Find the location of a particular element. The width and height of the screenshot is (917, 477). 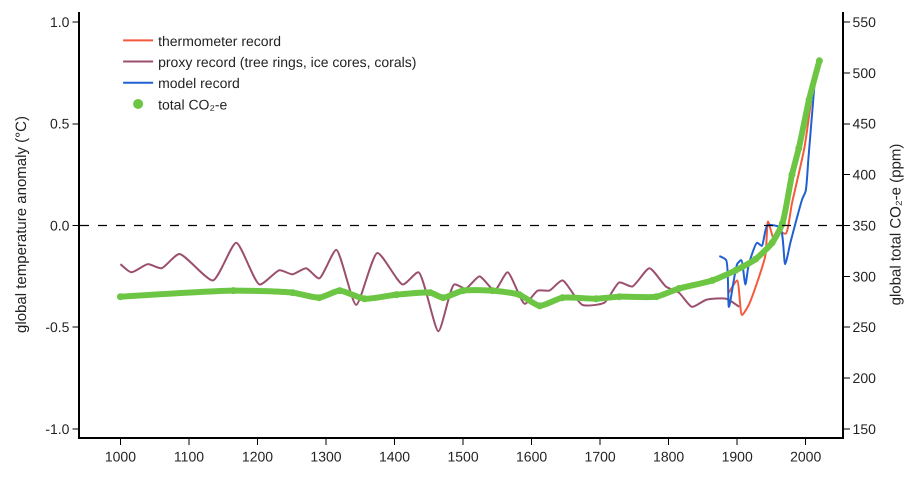

x-tick-label: 1700 is located at coordinates (600, 456).